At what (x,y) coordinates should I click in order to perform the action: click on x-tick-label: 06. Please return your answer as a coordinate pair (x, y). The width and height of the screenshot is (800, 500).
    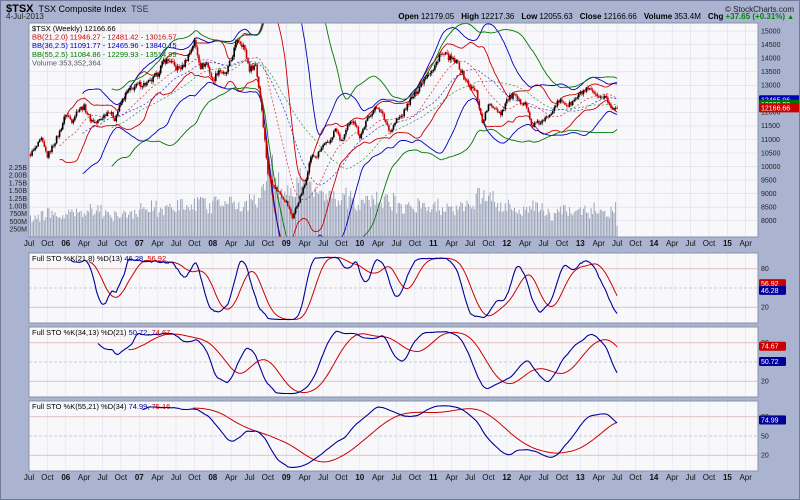
    Looking at the image, I should click on (65, 243).